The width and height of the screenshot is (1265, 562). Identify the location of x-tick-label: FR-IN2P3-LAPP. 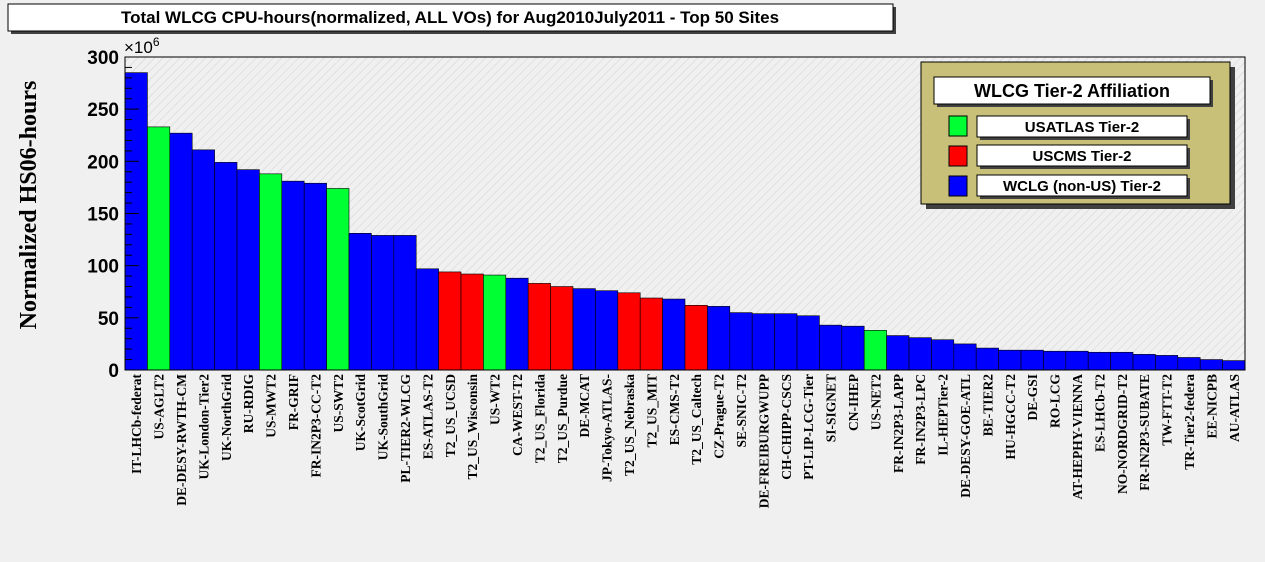
(898, 423).